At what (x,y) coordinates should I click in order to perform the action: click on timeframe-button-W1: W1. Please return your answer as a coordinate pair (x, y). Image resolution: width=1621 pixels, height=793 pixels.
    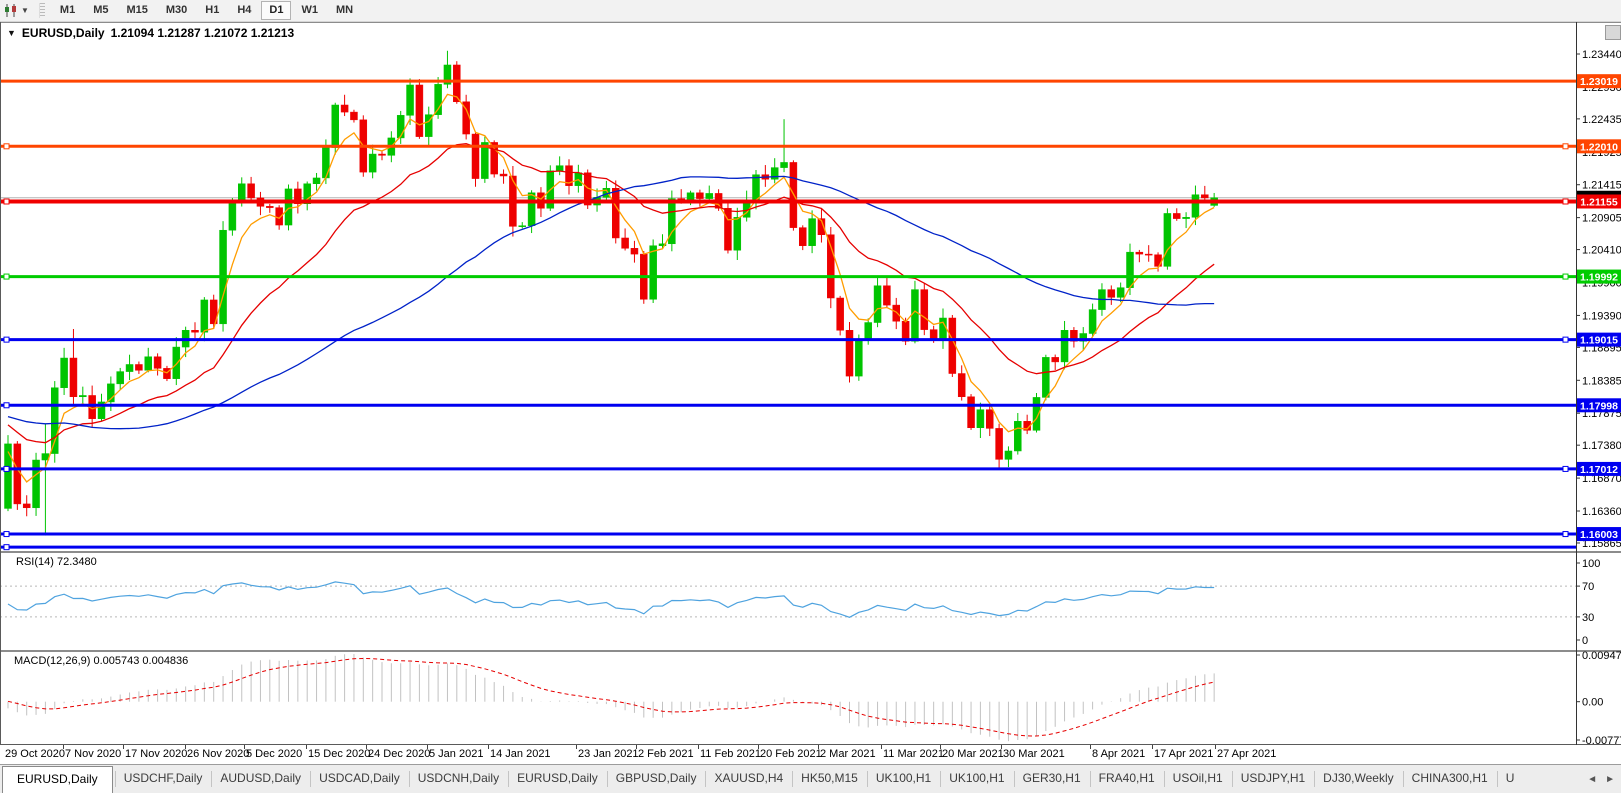
    Looking at the image, I should click on (309, 10).